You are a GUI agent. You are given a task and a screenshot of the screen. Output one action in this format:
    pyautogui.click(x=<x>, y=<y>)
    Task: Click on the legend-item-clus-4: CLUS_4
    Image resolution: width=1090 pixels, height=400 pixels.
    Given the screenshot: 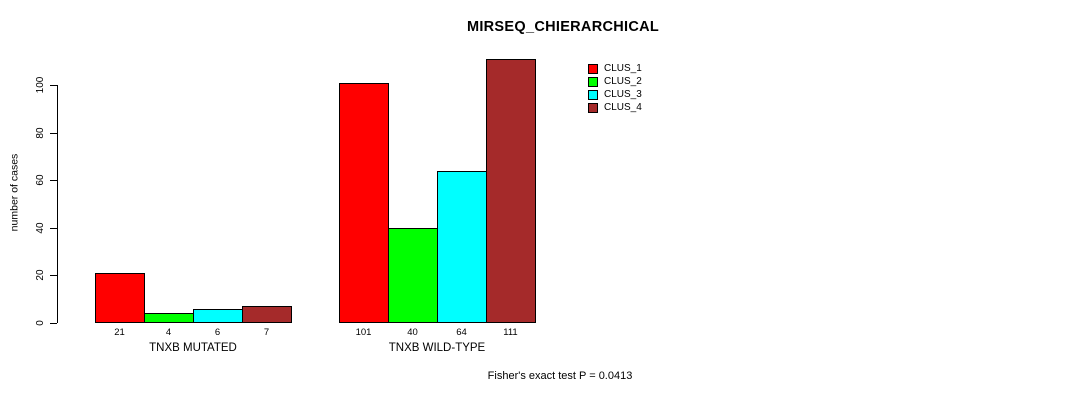 What is the action you would take?
    pyautogui.click(x=615, y=107)
    